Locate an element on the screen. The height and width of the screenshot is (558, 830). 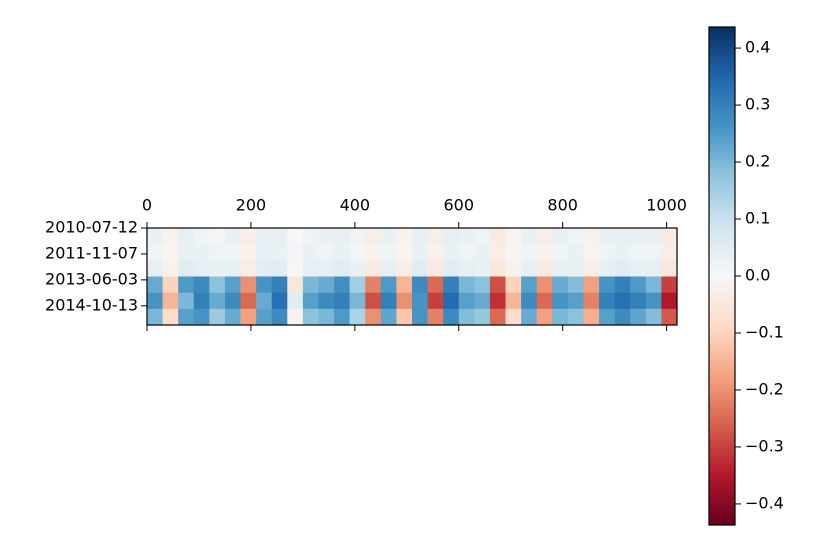
colorbar is located at coordinates (722, 276).